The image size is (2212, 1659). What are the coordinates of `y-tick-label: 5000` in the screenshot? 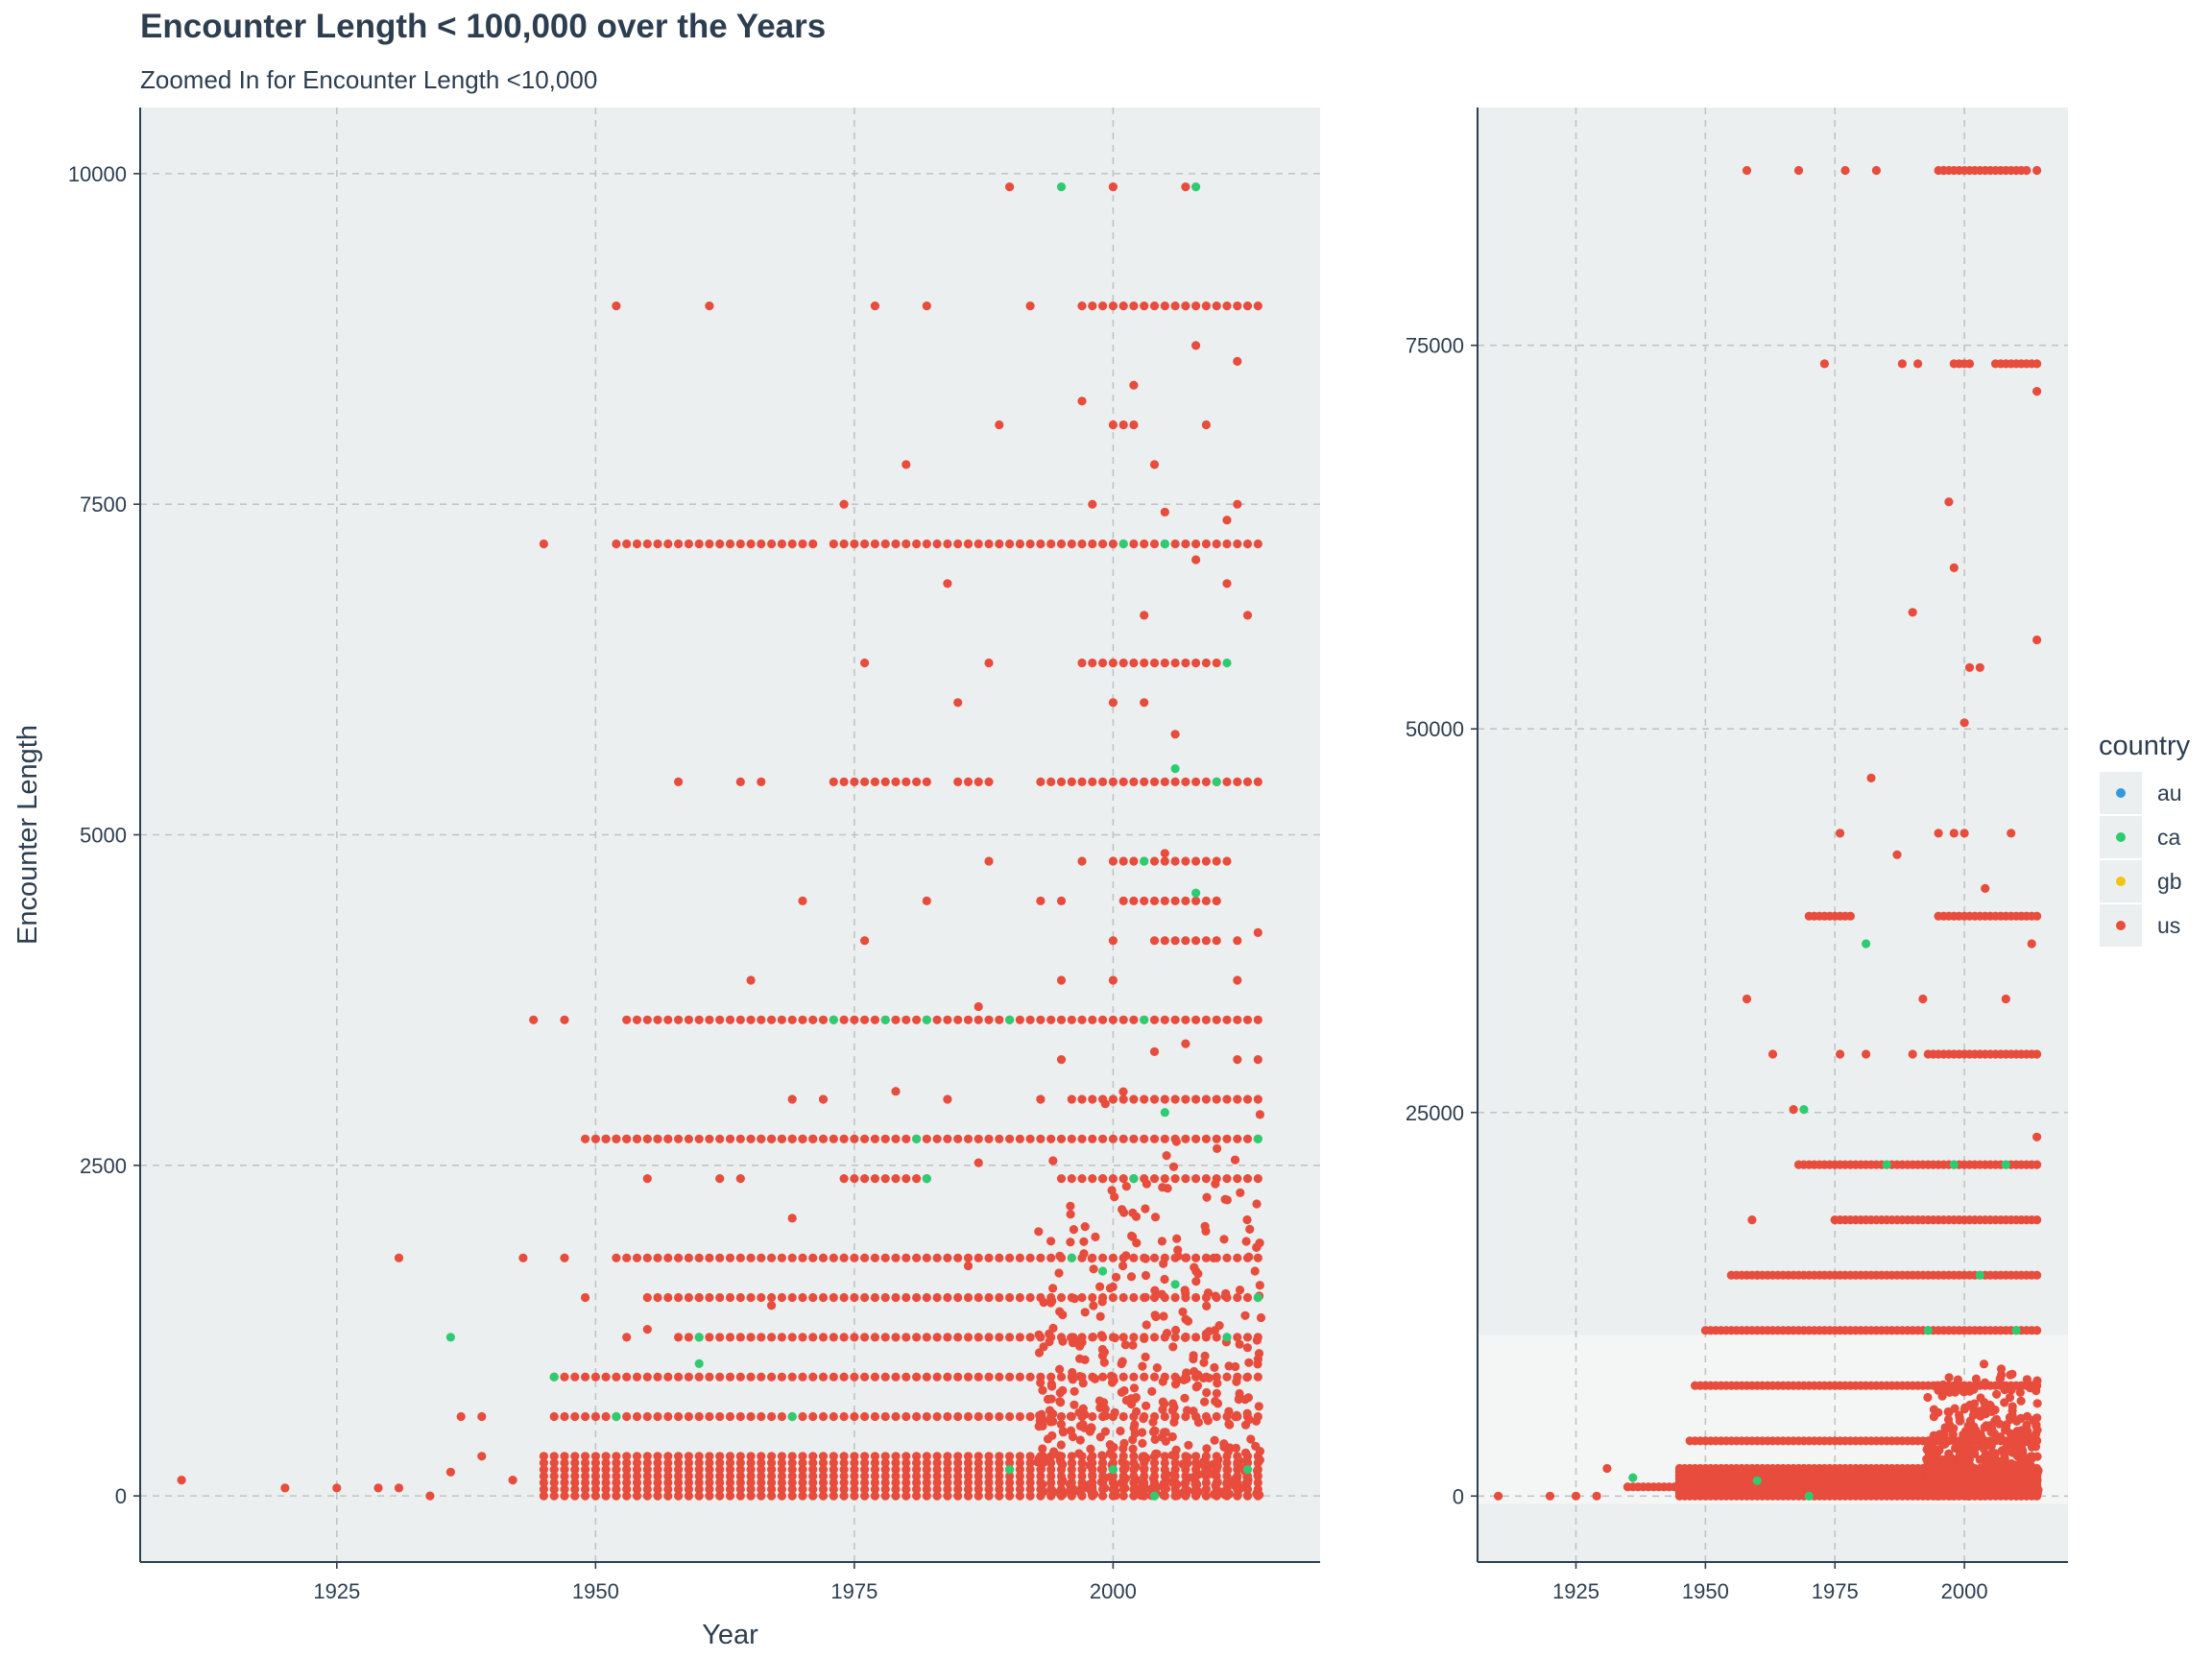 It's located at (103, 836).